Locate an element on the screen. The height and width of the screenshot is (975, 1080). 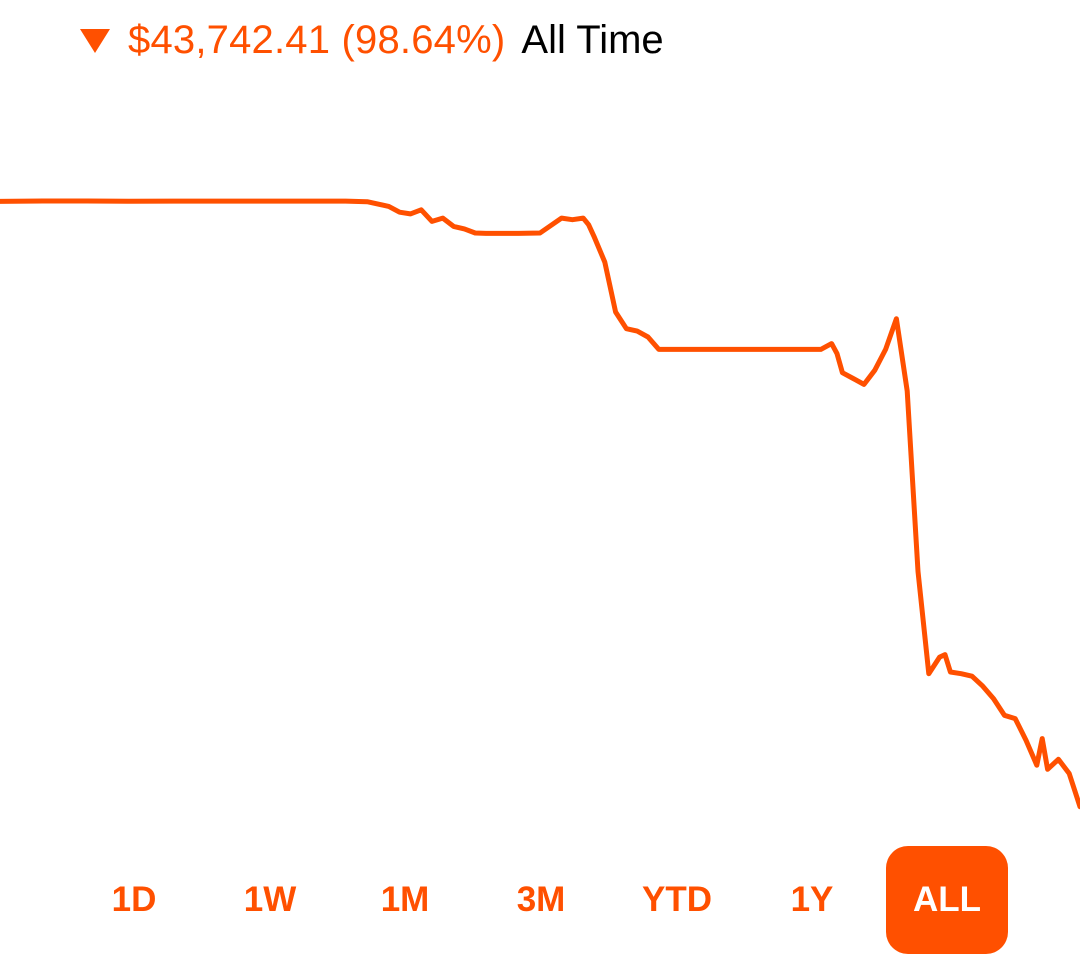
time-range-tabs: 1D 1W 1M 3M YTD 1Y ALL is located at coordinates (540, 900).